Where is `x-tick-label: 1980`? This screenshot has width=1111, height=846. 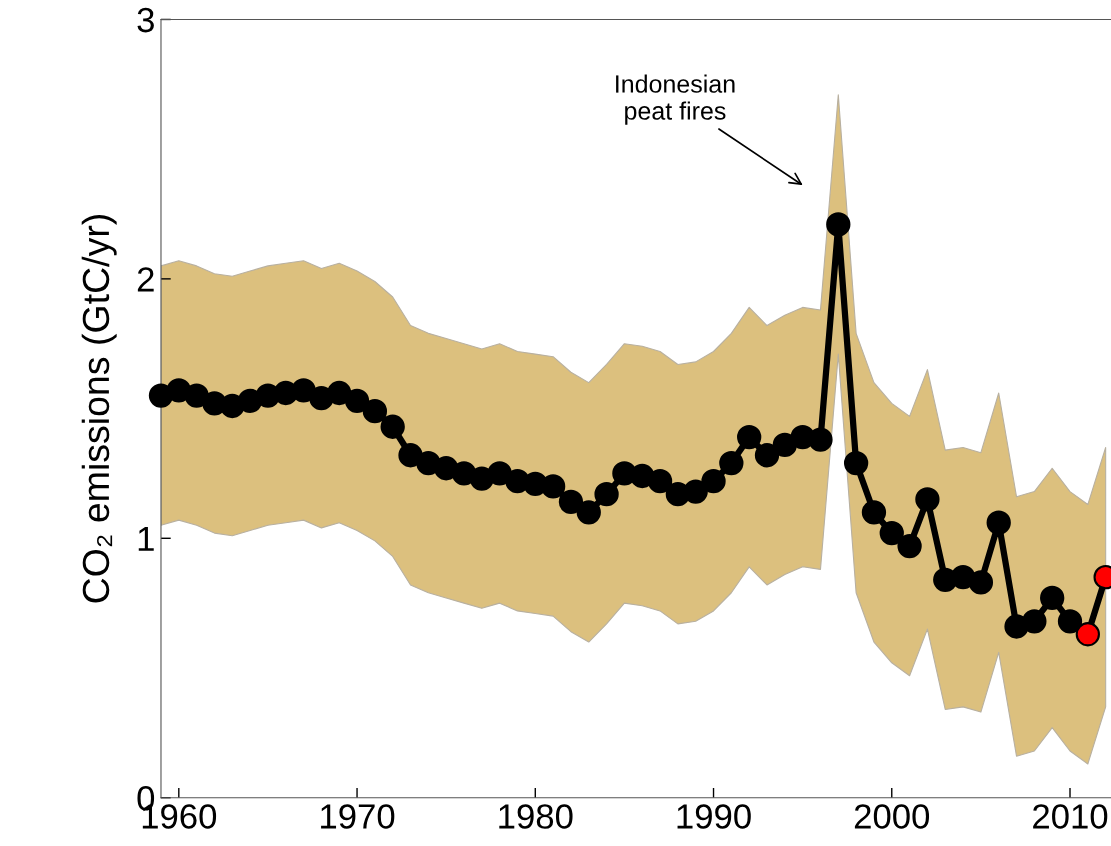
x-tick-label: 1980 is located at coordinates (536, 816).